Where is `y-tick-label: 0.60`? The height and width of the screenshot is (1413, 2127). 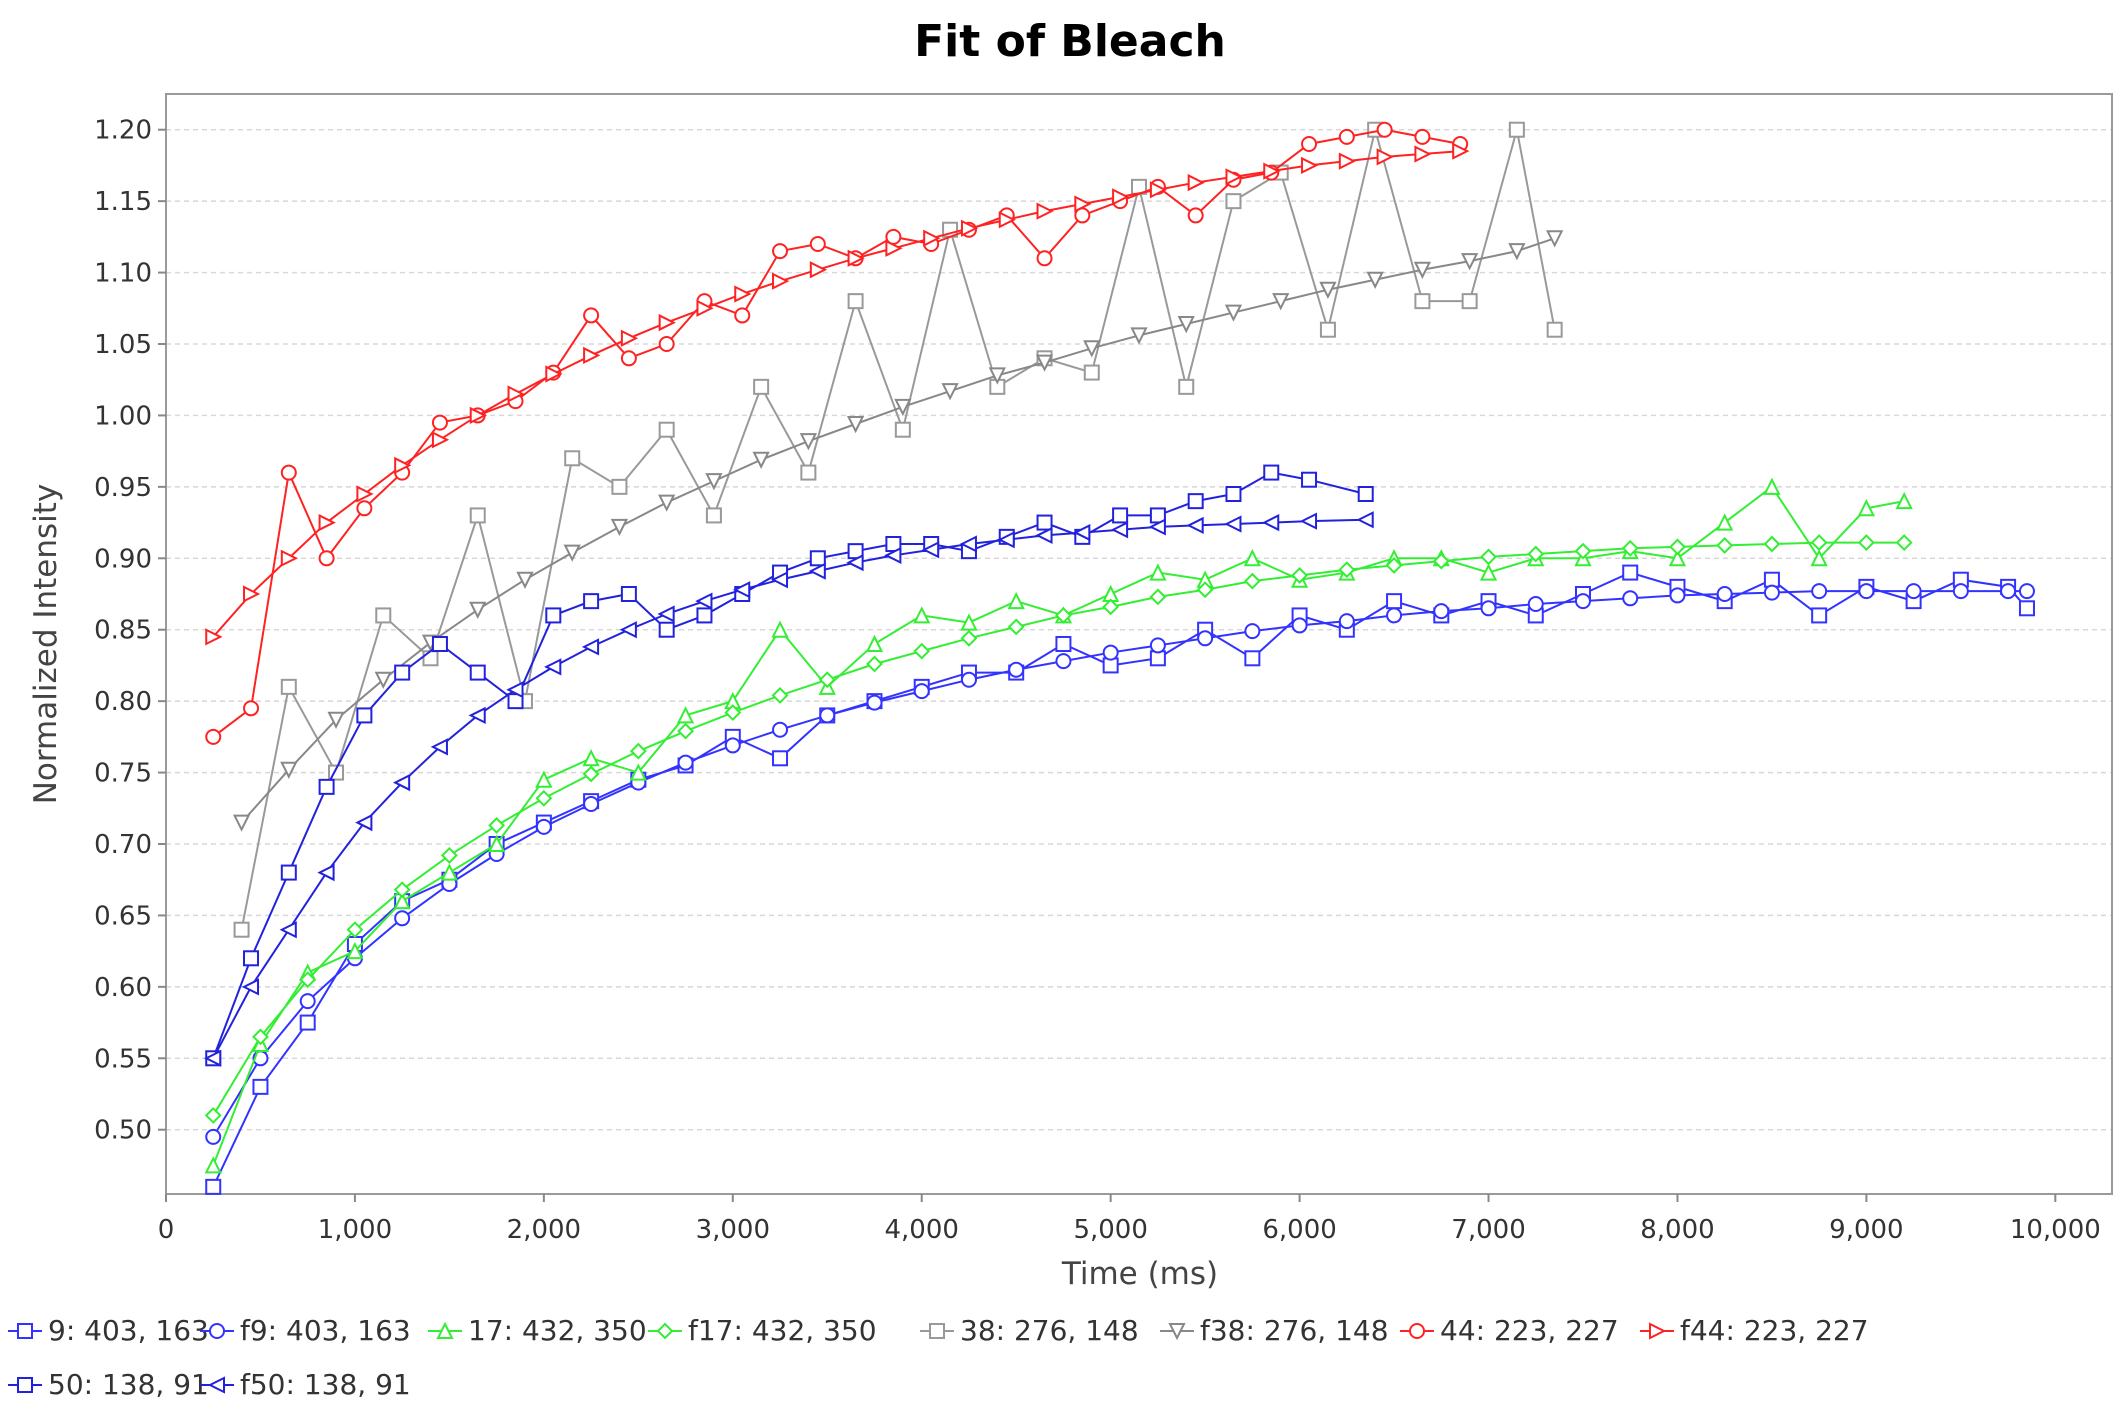
y-tick-label: 0.60 is located at coordinates (123, 988).